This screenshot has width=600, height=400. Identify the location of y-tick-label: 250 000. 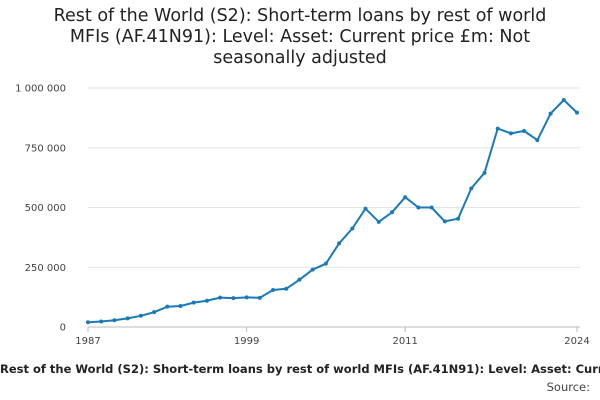
(45, 268).